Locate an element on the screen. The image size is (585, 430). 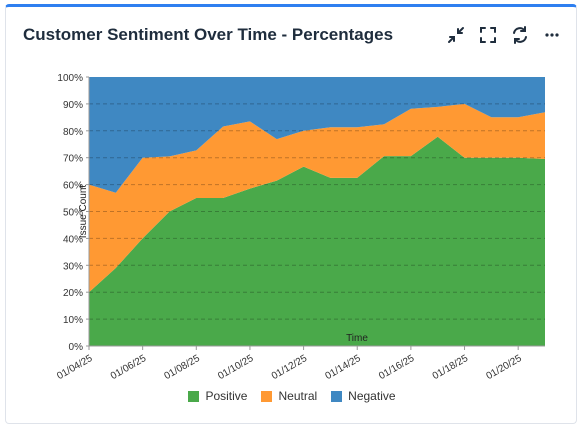
legend-label: Negative is located at coordinates (372, 396).